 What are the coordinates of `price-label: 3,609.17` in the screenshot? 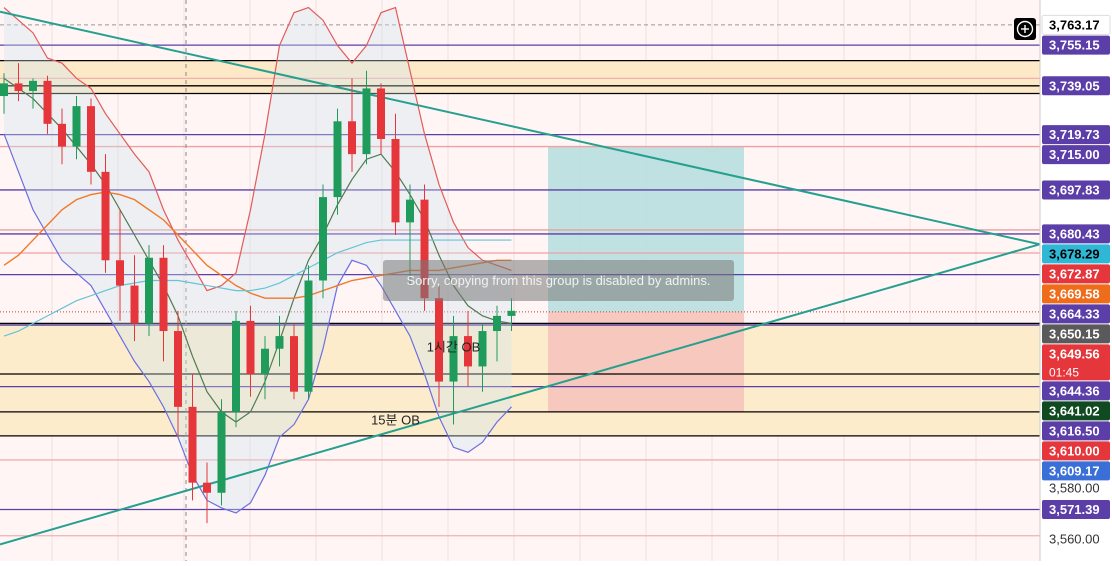 It's located at (1074, 470).